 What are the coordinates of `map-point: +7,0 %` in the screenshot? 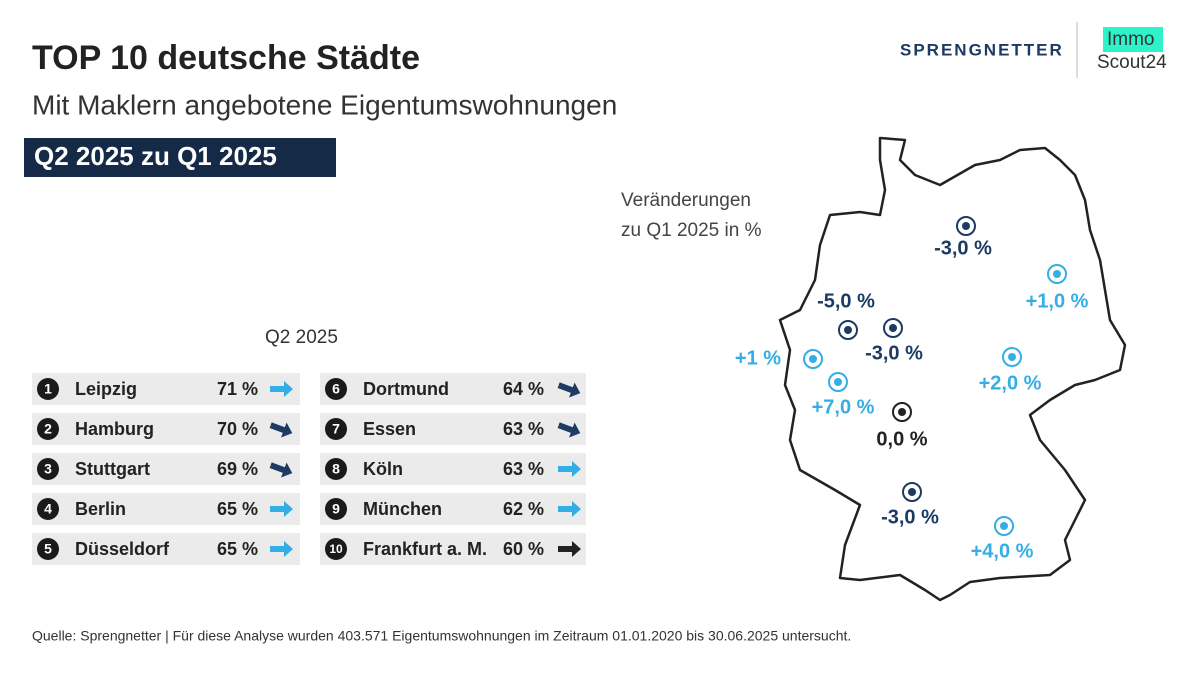 It's located at (843, 395).